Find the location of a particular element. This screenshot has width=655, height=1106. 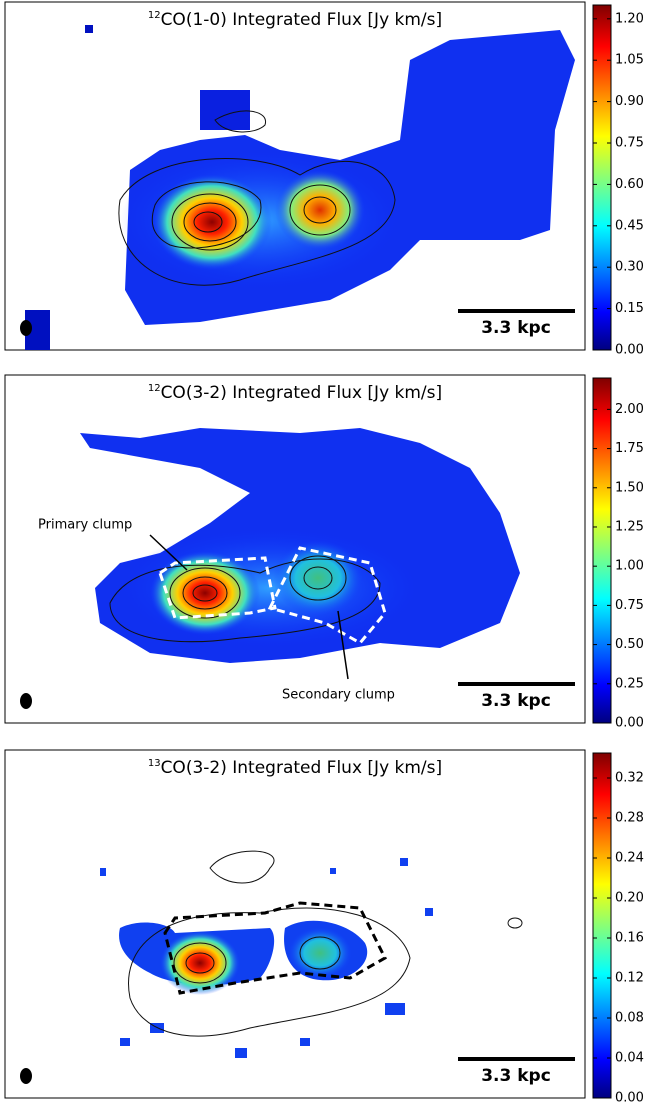

colorbar-tick-label: 0.24 is located at coordinates (629, 858).